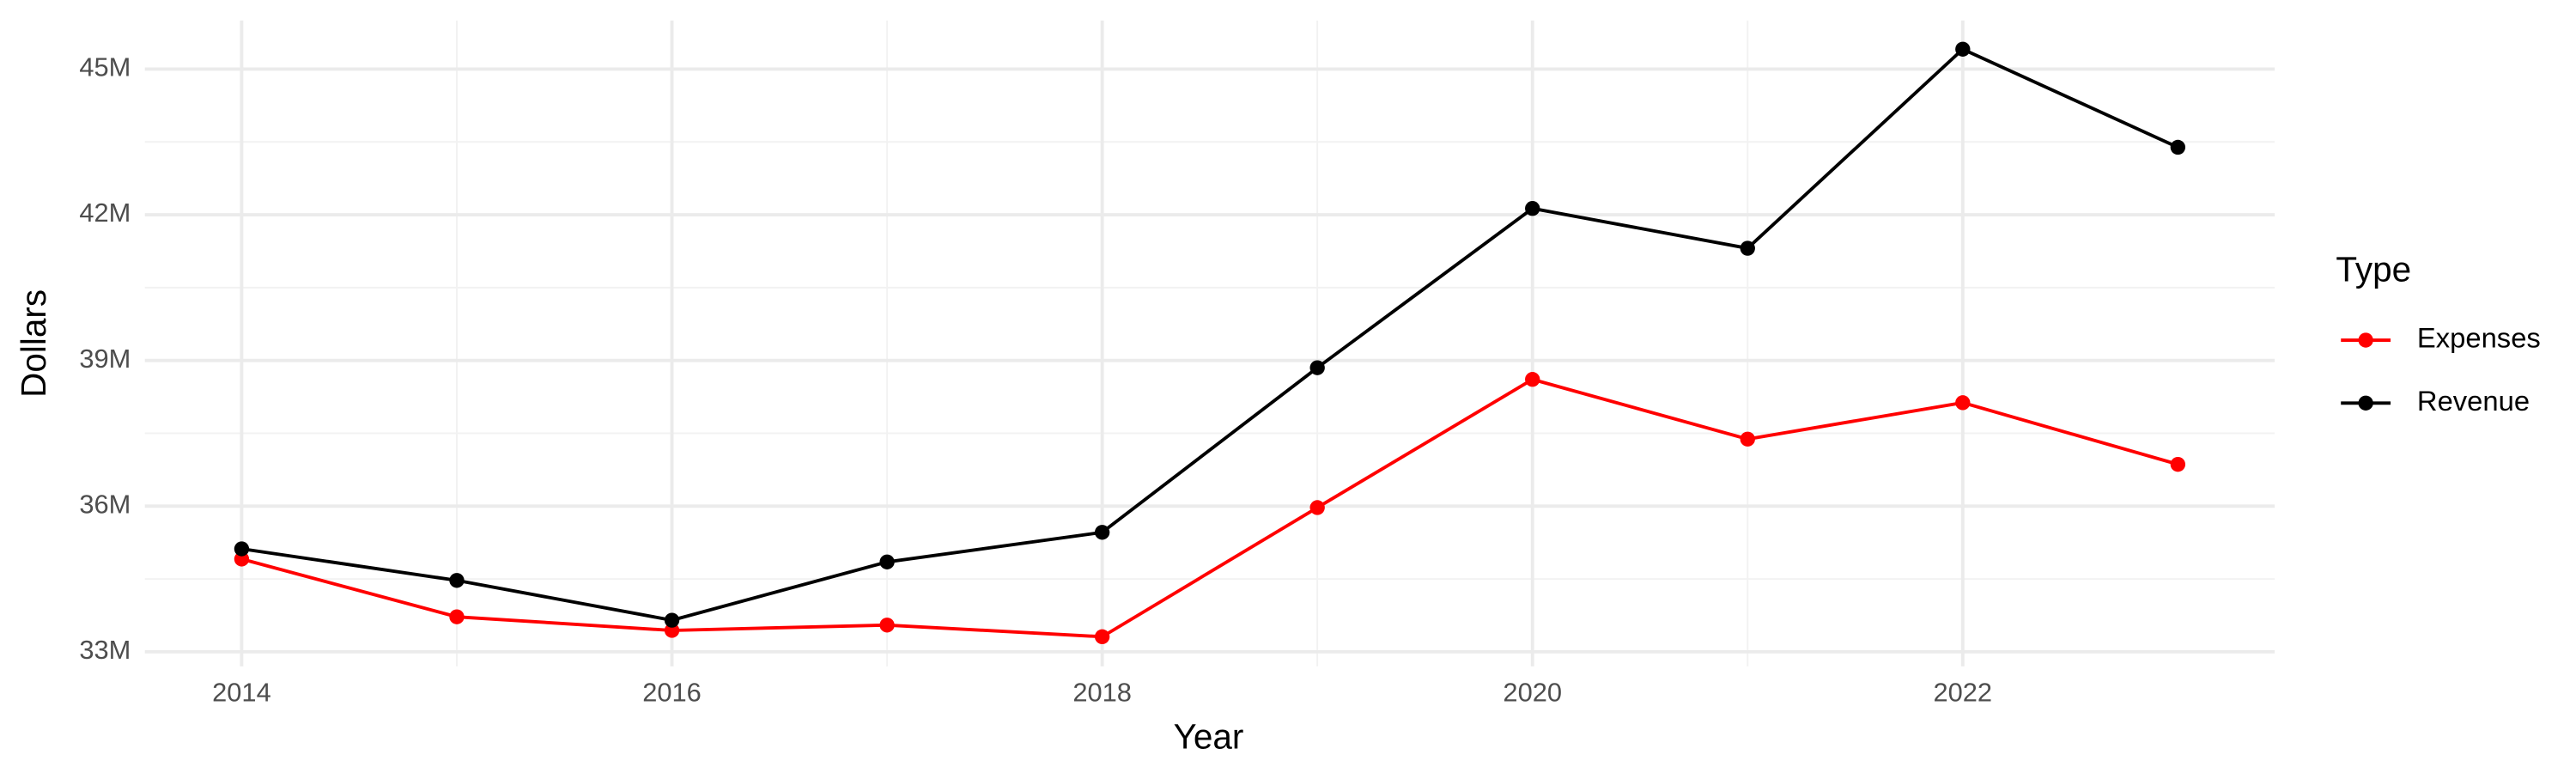 The height and width of the screenshot is (773, 2576). I want to click on y-tick-label: 36M, so click(105, 504).